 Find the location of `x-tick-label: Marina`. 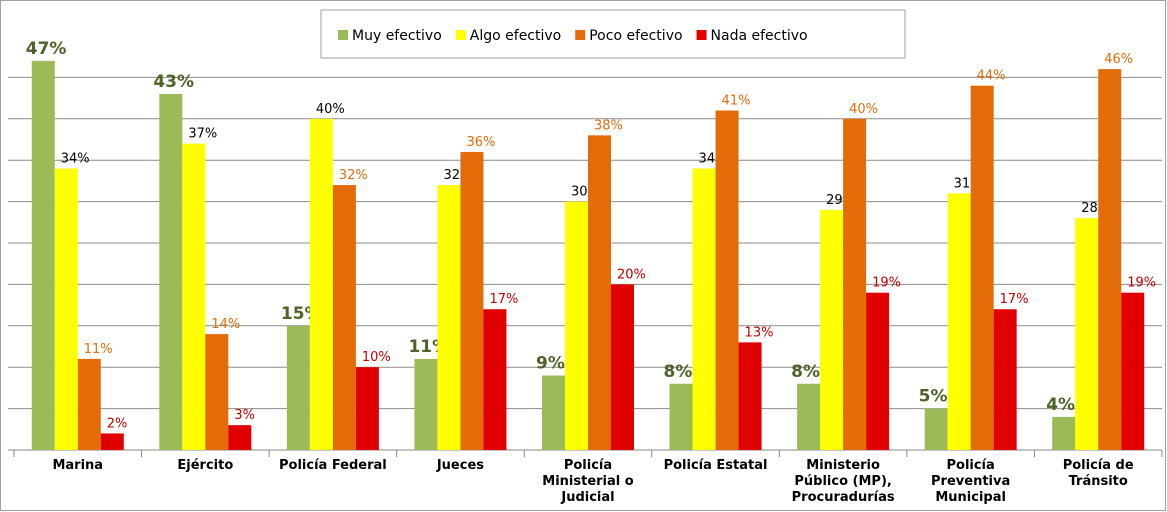

x-tick-label: Marina is located at coordinates (78, 465).